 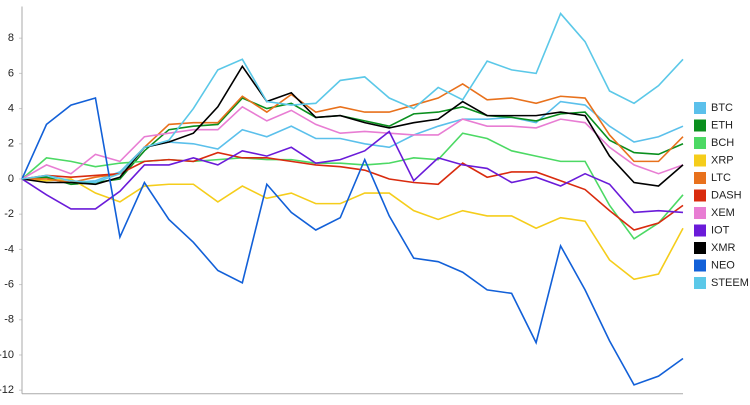 I want to click on legend-label: XMR, so click(x=723, y=248).